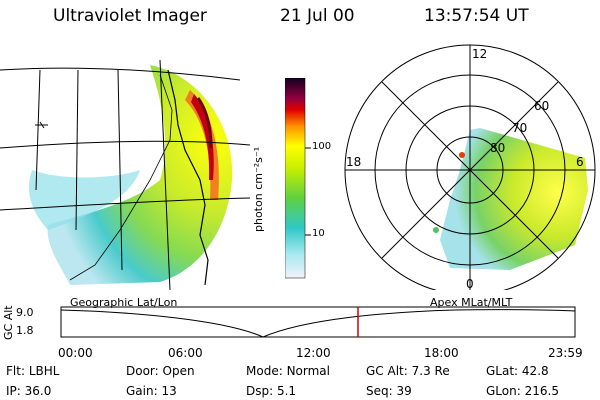  I want to click on status-filter: Flt: LBHL, so click(33, 371).